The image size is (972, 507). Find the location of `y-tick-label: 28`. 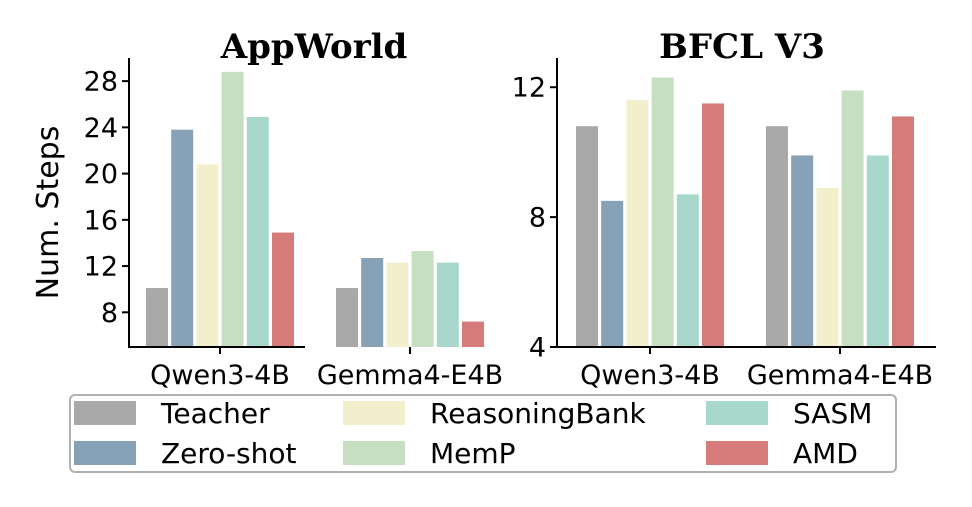

y-tick-label: 28 is located at coordinates (101, 82).